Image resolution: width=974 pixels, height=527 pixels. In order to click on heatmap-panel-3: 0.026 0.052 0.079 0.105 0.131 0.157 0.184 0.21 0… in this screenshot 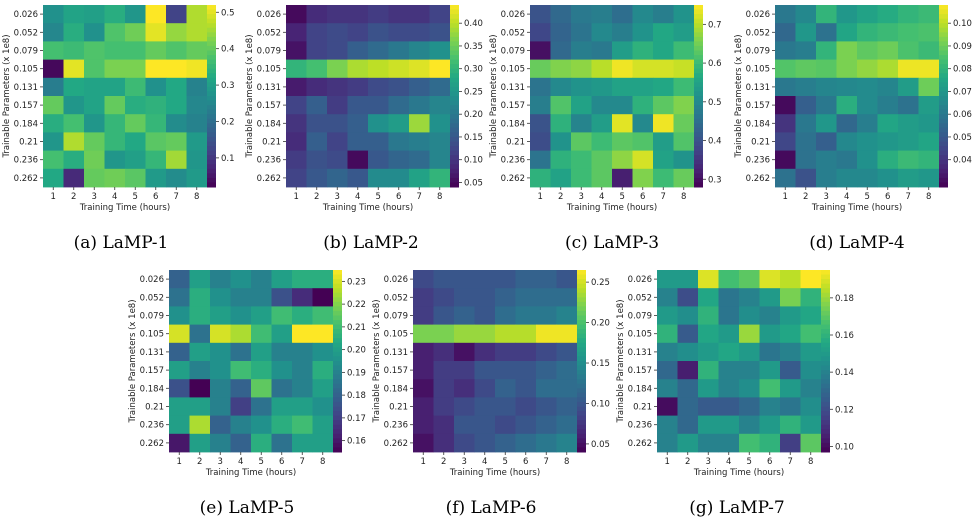, I will do `click(605, 129)`.